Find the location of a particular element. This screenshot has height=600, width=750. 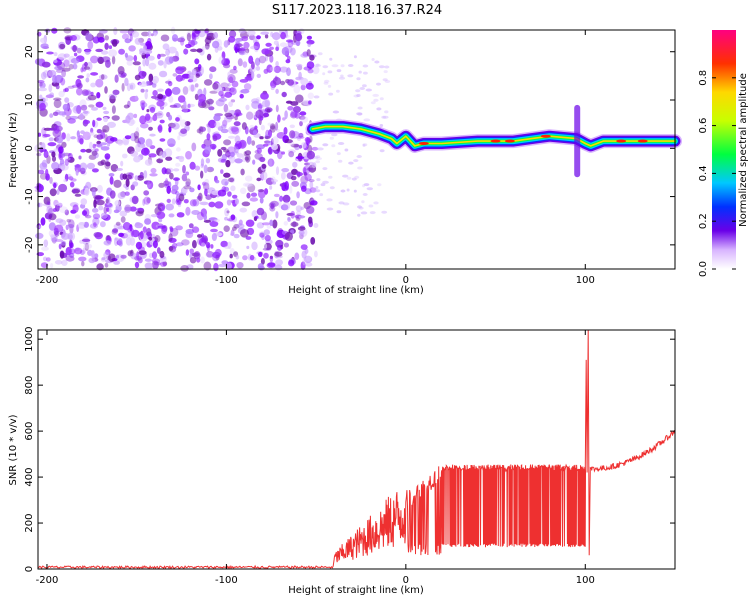

x-tick-label: -200 is located at coordinates (47, 280).